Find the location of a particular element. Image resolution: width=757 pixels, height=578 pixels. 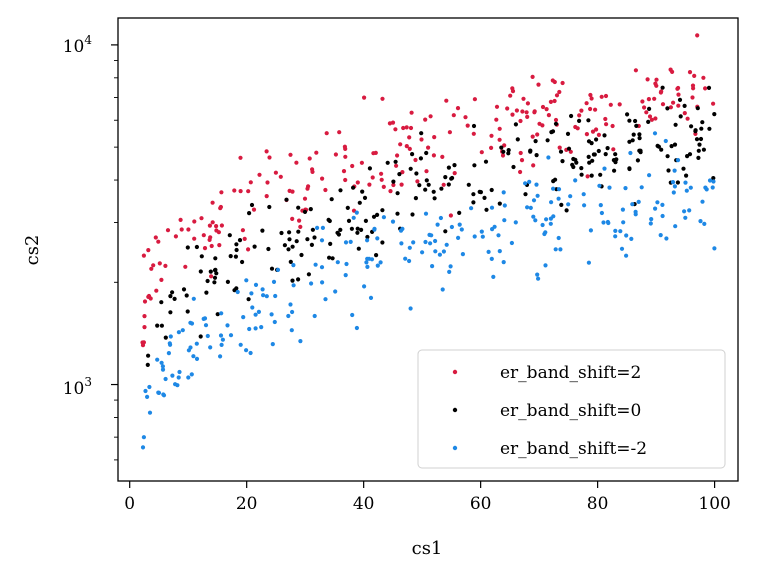

x-tick-label-60: 60 is located at coordinates (481, 504).